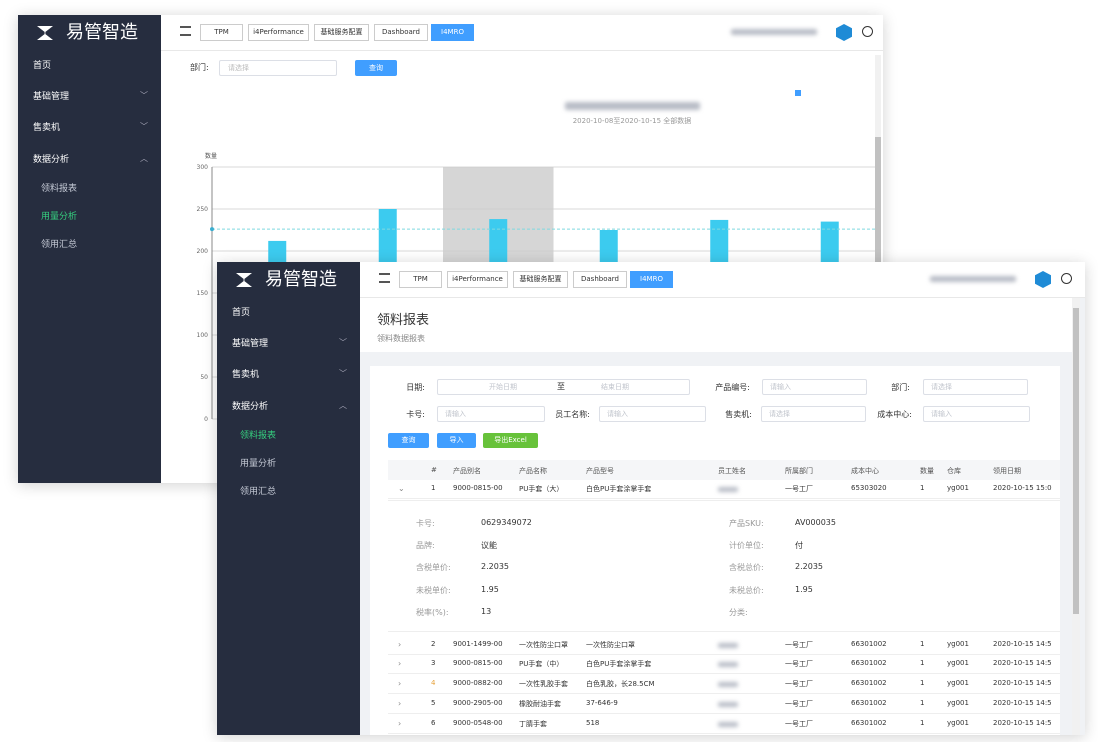 This screenshot has height=742, width=1098. Describe the element at coordinates (401, 488) in the screenshot. I see `expand-toggle: ⌄` at that location.